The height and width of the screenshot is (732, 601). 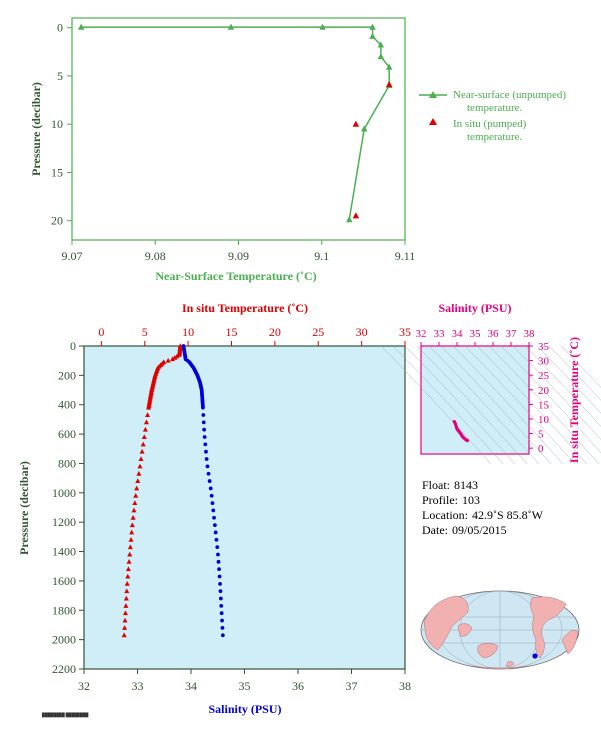 What do you see at coordinates (64, 581) in the screenshot?
I see `pressure-tick-label-8: 1600` at bounding box center [64, 581].